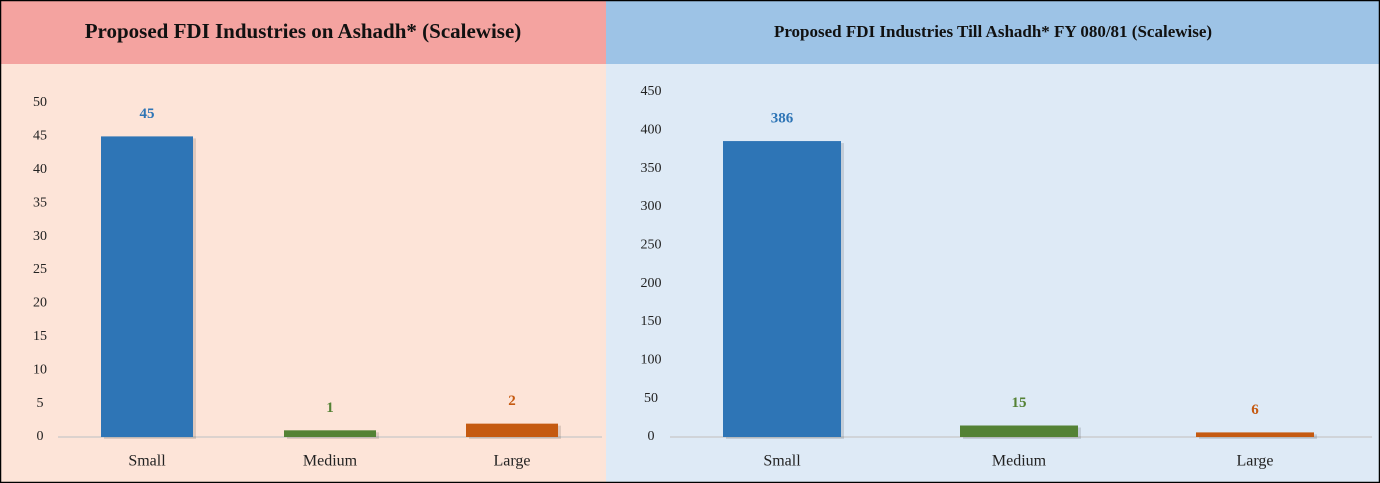 The width and height of the screenshot is (1380, 483). I want to click on y-tick-label: 450, so click(651, 91).